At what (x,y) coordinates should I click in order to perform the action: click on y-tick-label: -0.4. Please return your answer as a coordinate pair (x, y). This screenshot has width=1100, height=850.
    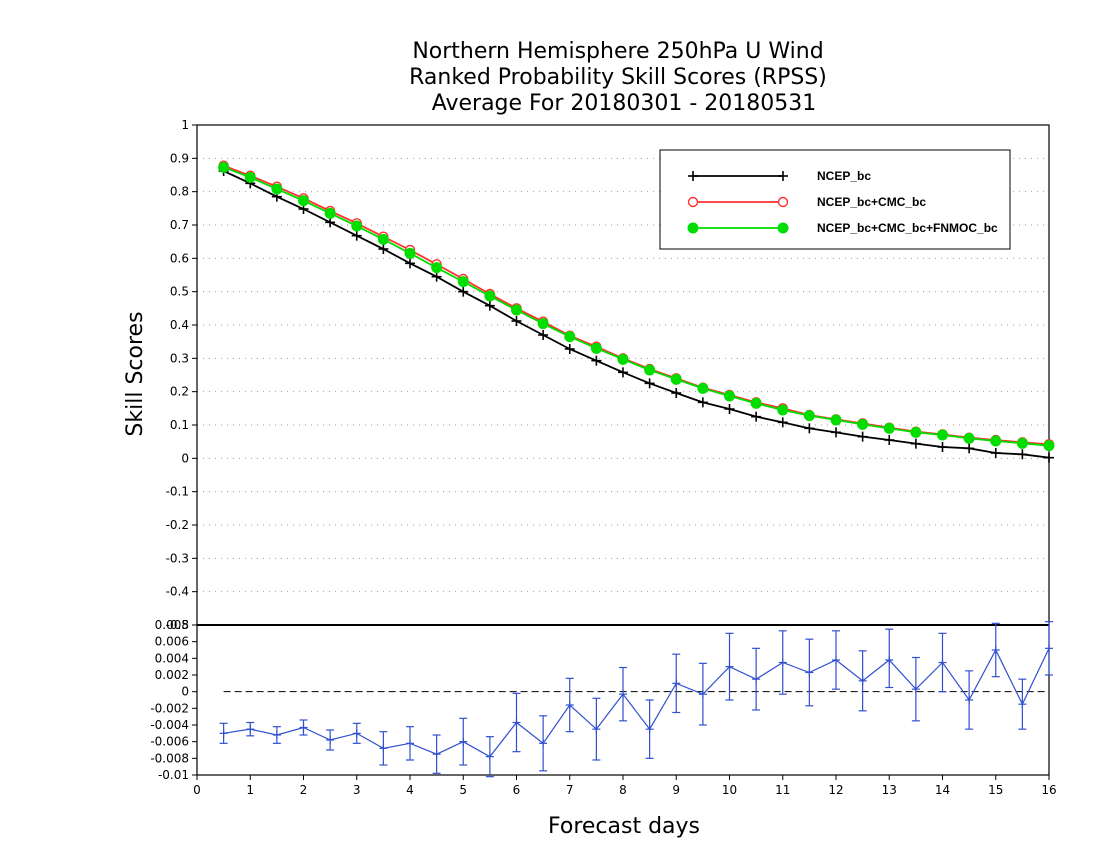
    Looking at the image, I should click on (177, 592).